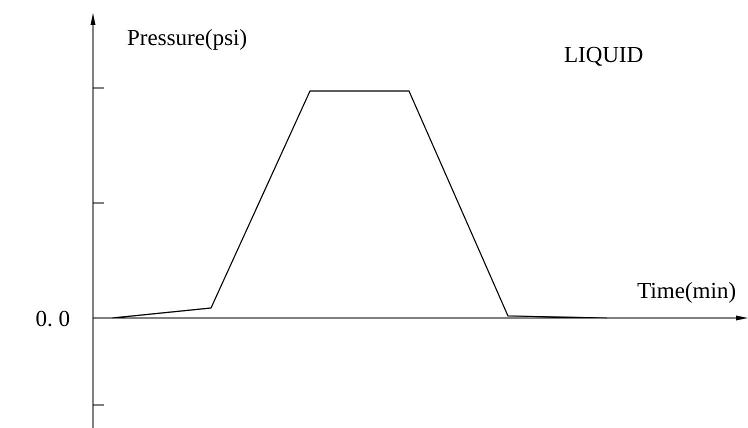 This screenshot has width=748, height=428. Describe the element at coordinates (604, 54) in the screenshot. I see `chart-title: LIQUID` at that location.